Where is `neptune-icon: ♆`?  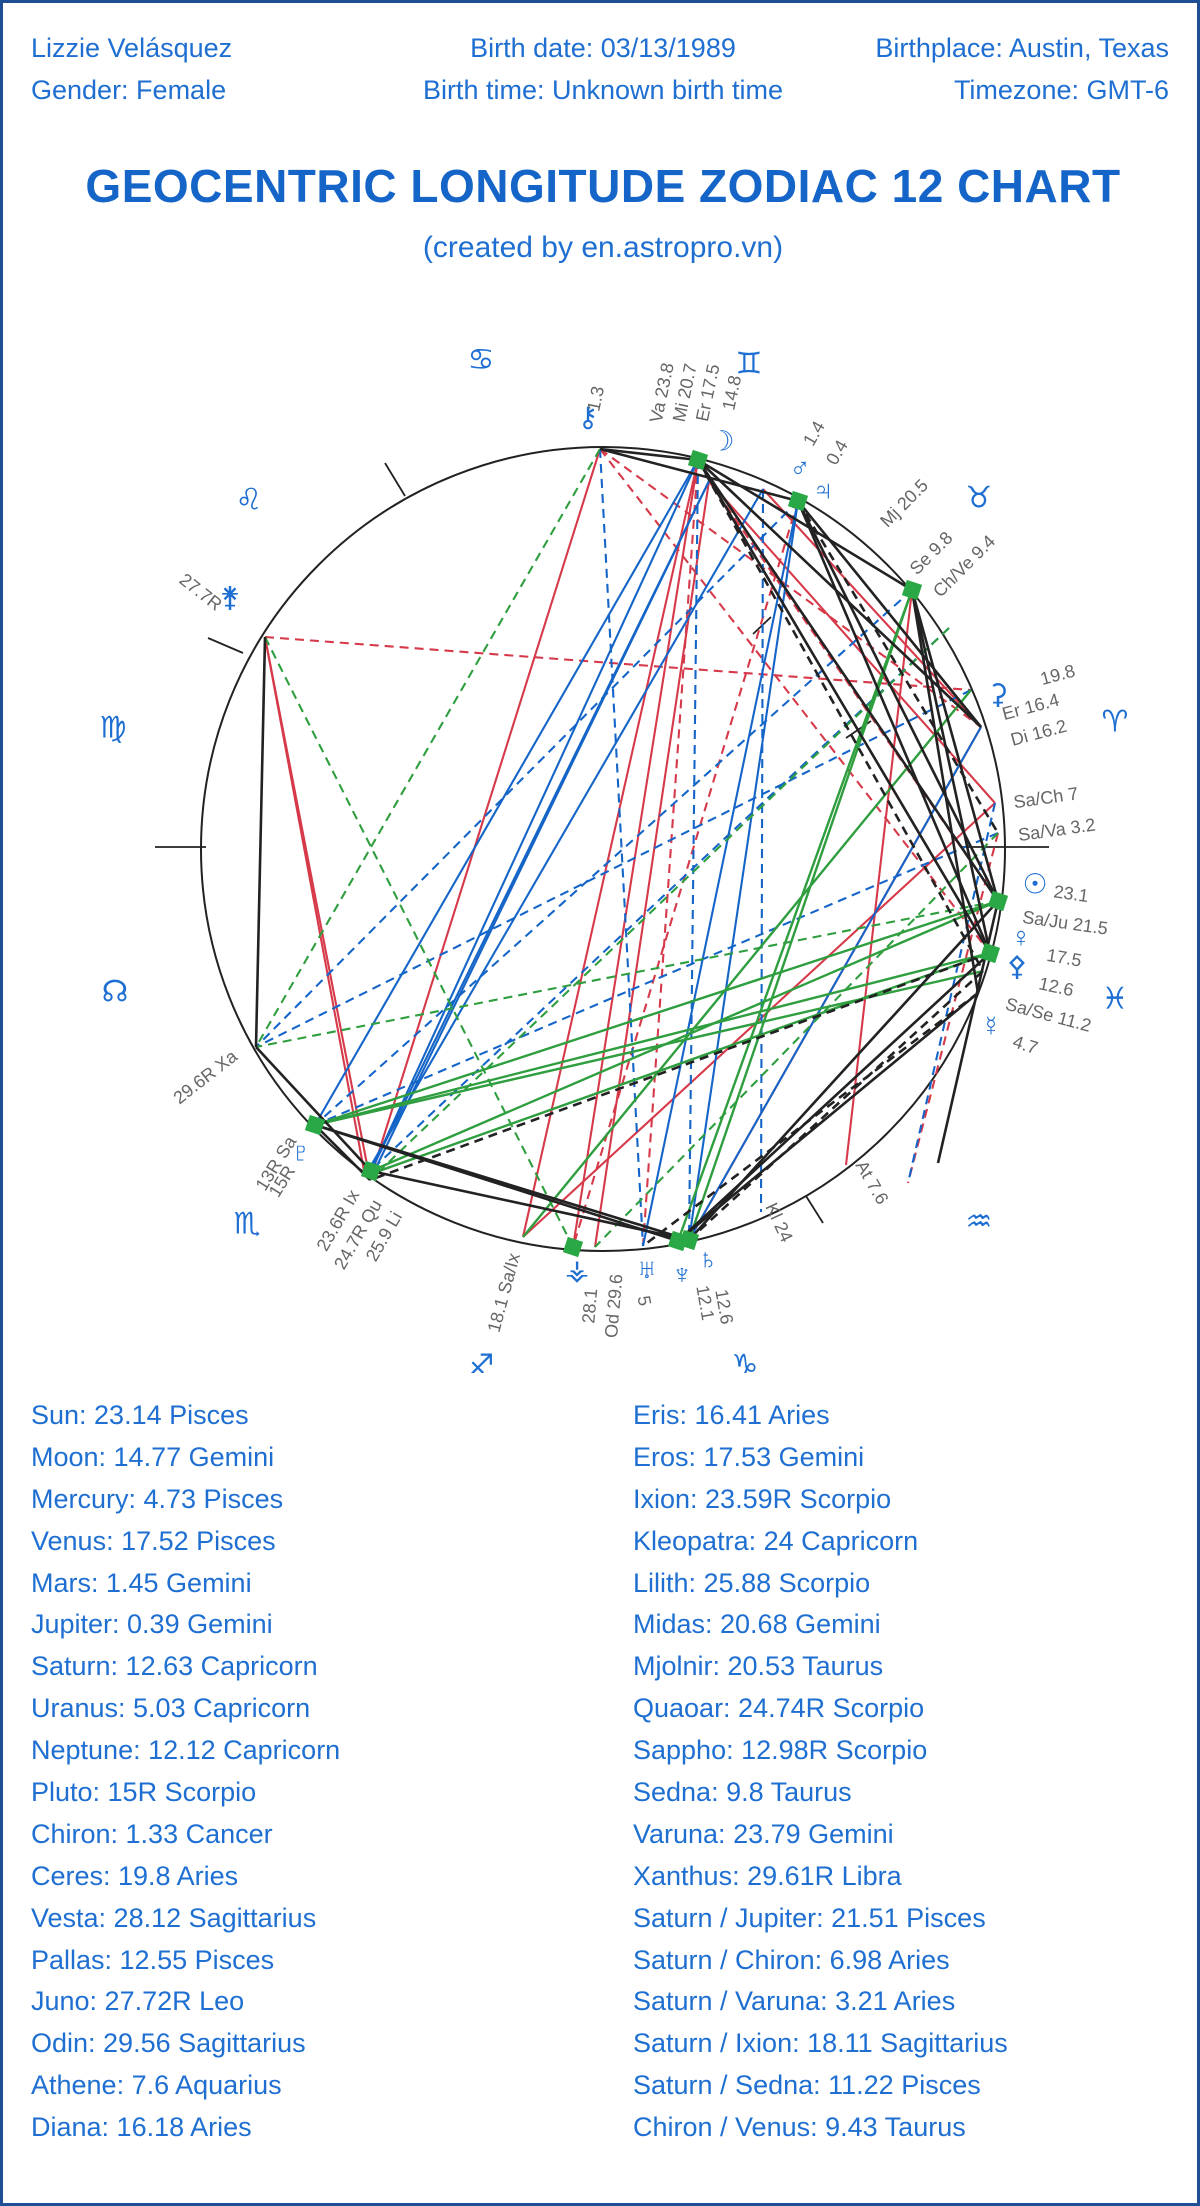
neptune-icon: ♆ is located at coordinates (682, 1273).